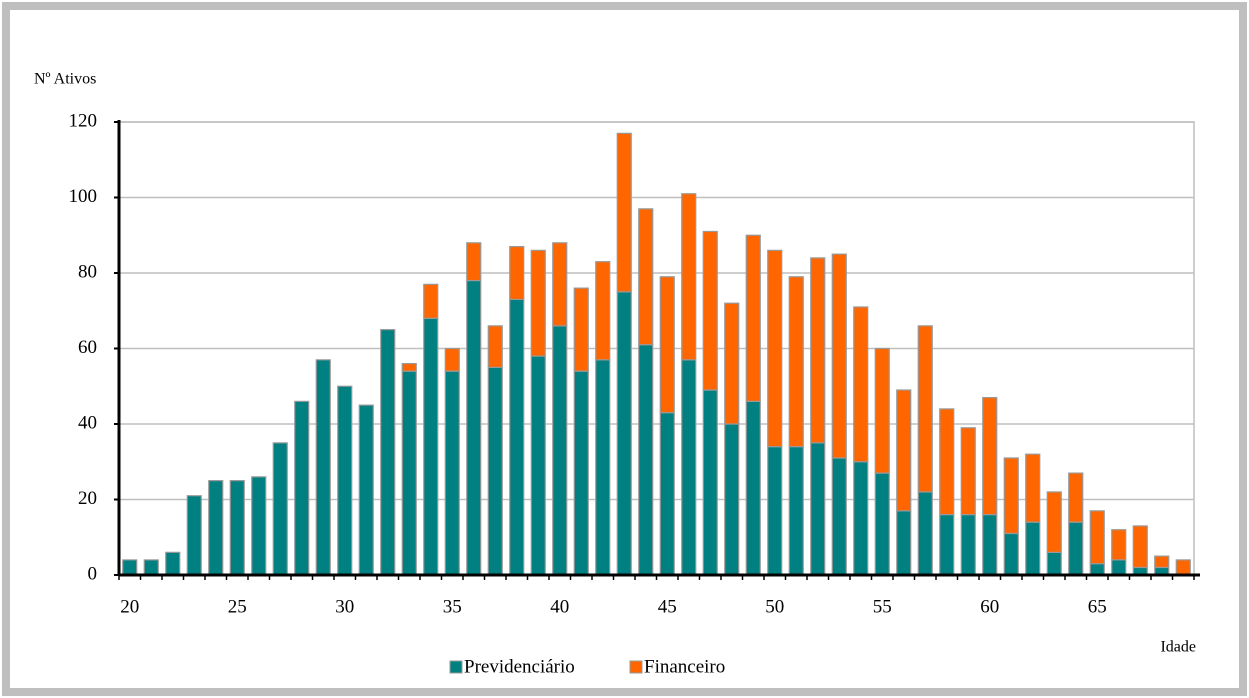 This screenshot has width=1249, height=698. What do you see at coordinates (1178, 647) in the screenshot?
I see `x-axis-label: Idade` at bounding box center [1178, 647].